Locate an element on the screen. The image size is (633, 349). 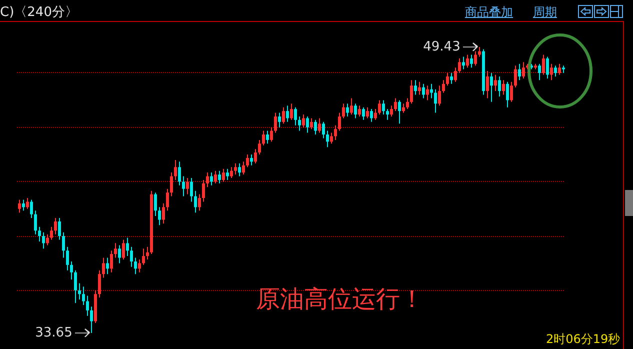
text: 周期 is located at coordinates (545, 12).